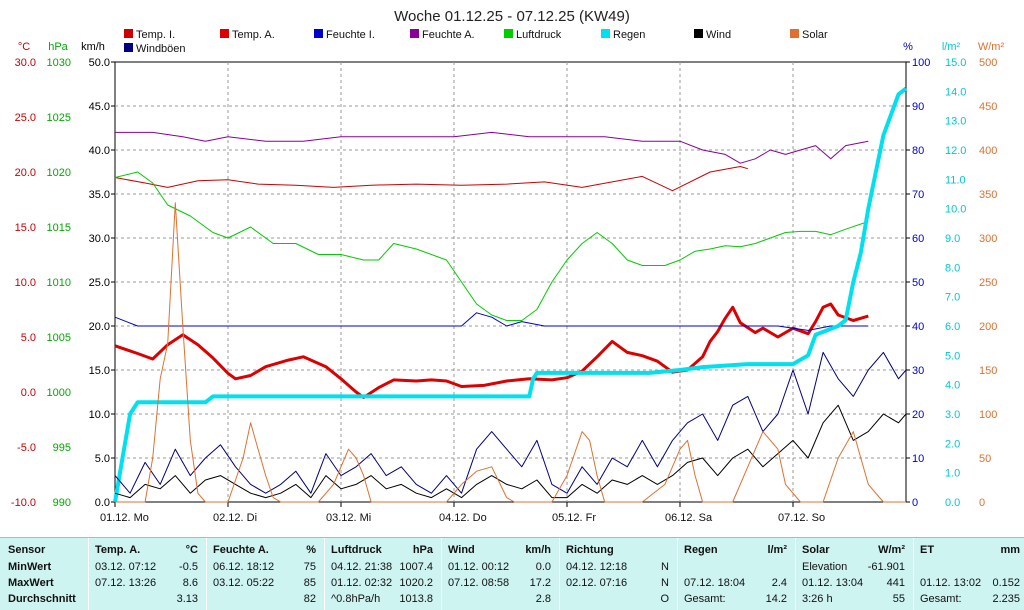 This screenshot has height=610, width=1024. I want to click on legend-label: Wind, so click(718, 35).